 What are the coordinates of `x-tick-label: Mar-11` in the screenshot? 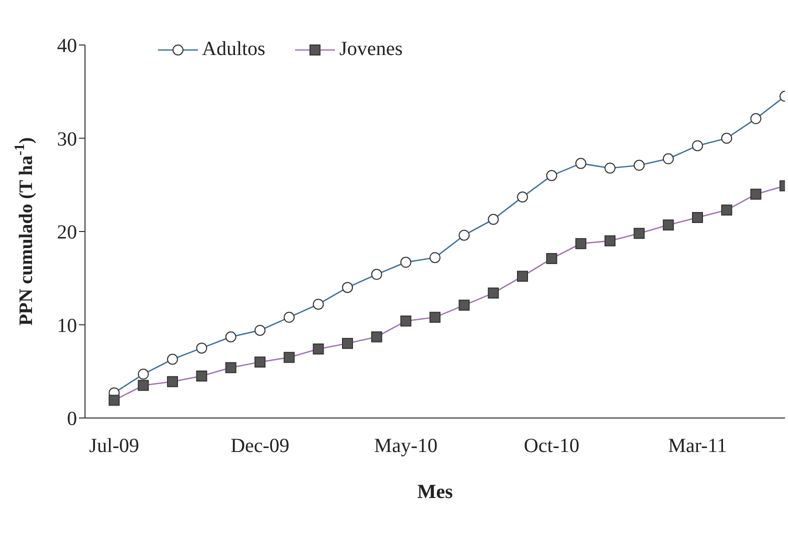 It's located at (697, 446).